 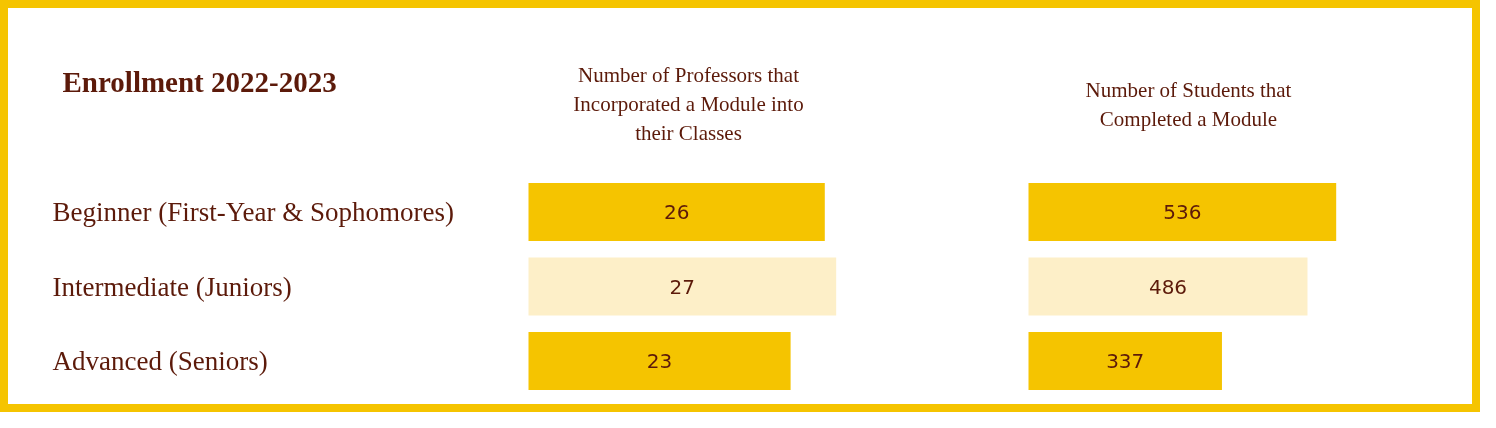 What do you see at coordinates (160, 361) in the screenshot?
I see `y-tick-label: Advanced (Seniors)` at bounding box center [160, 361].